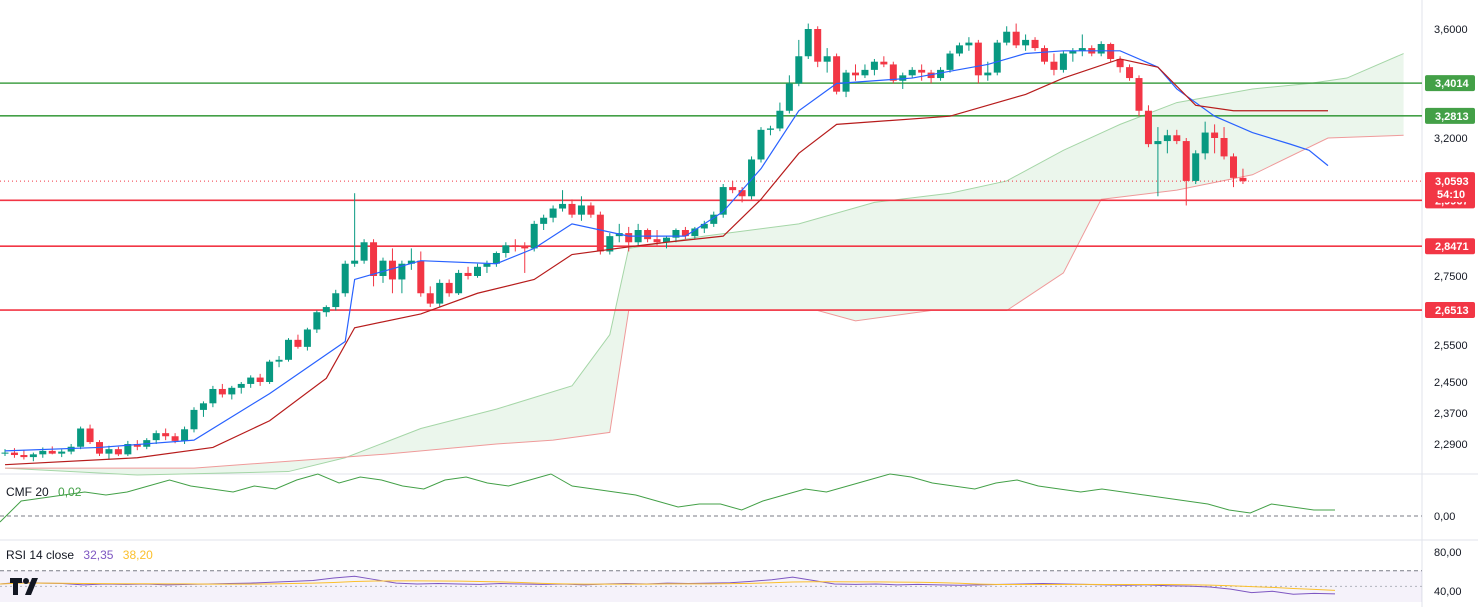 The height and width of the screenshot is (607, 1478). Describe the element at coordinates (1451, 139) in the screenshot. I see `price-tick-label: 3,2000` at that location.